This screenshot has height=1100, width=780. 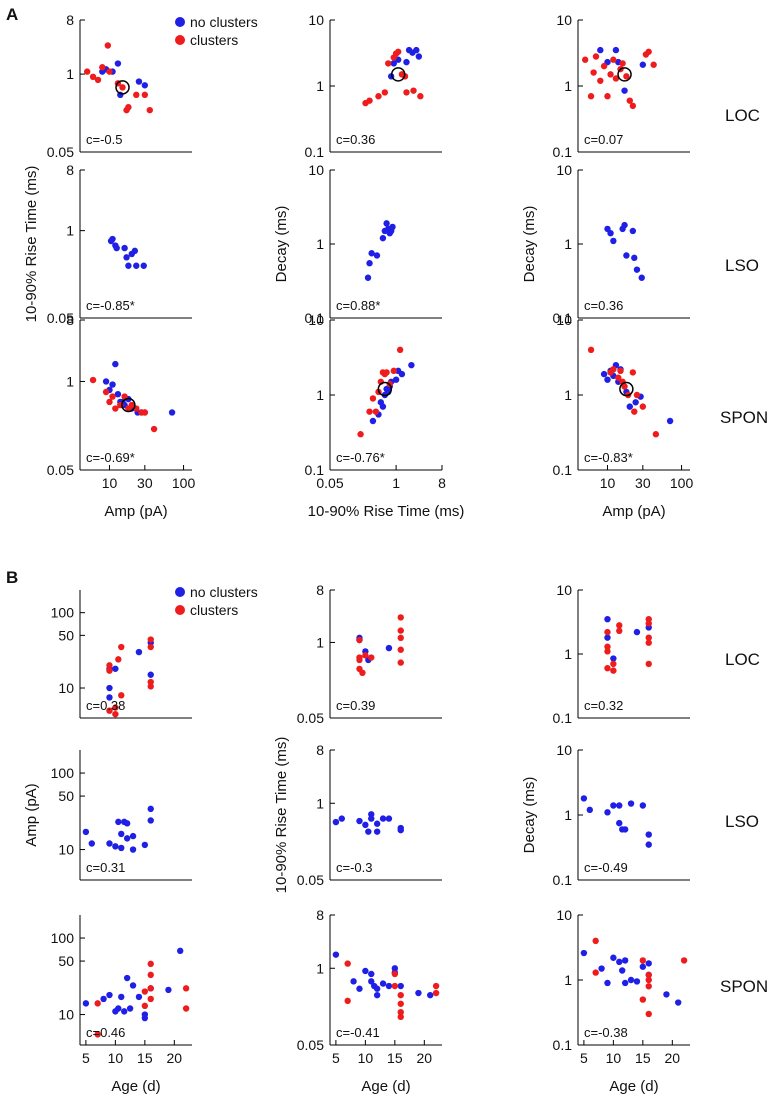 What do you see at coordinates (358, 305) in the screenshot?
I see `correlation-label: c=0.88*` at bounding box center [358, 305].